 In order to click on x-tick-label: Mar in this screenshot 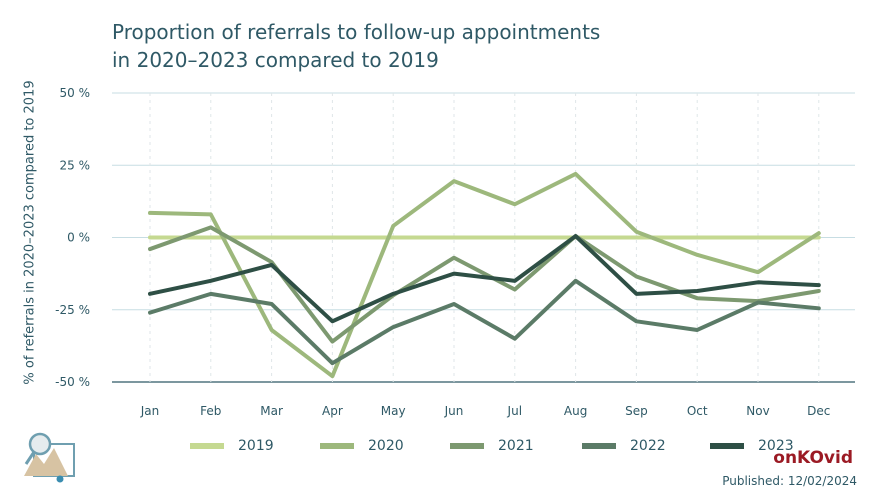, I will do `click(271, 411)`.